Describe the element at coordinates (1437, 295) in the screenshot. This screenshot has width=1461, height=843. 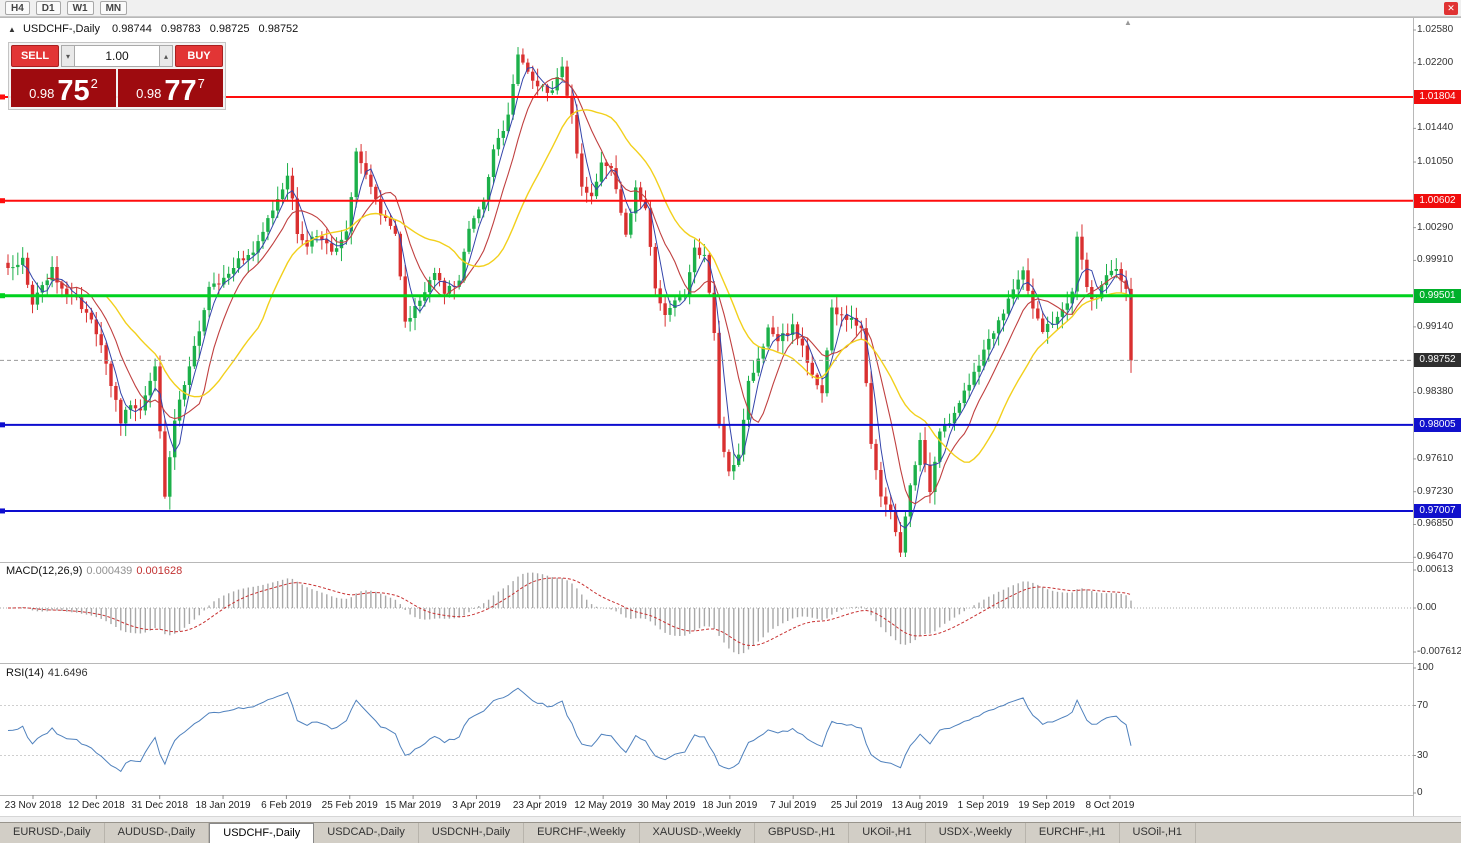
I see `price-level-badge: 0.99501` at that location.